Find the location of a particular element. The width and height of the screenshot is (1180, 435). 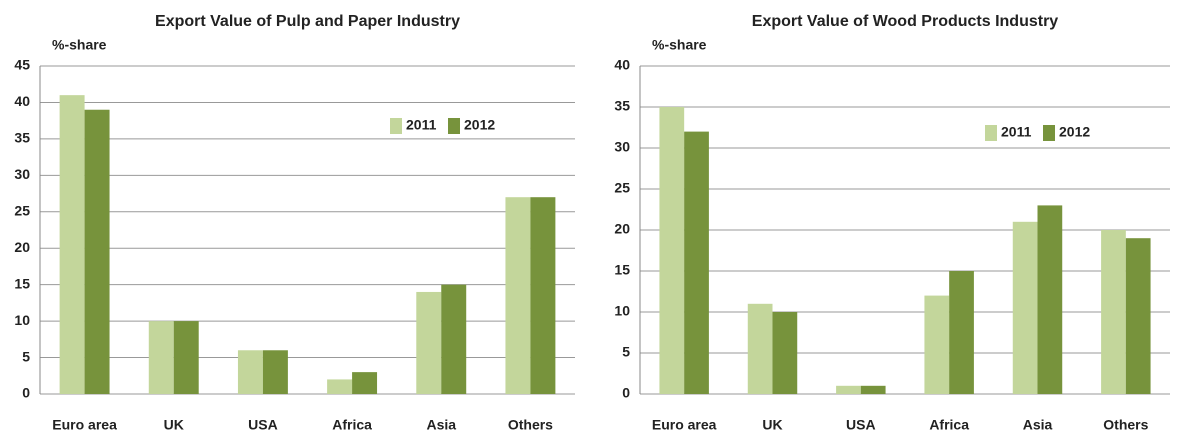

y-tick-label: 45 is located at coordinates (22, 65).